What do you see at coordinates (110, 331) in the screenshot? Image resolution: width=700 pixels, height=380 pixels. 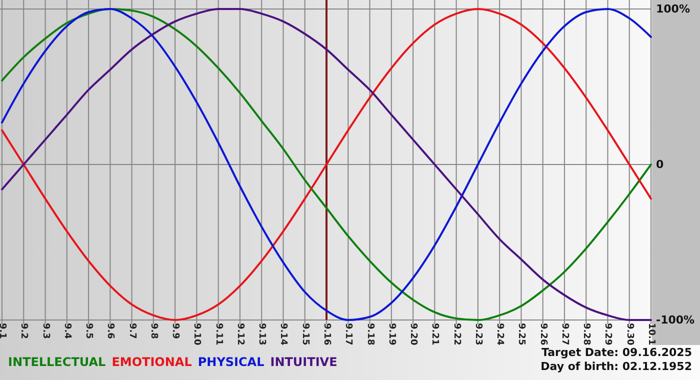 I see `x-tick-label: 9.6` at bounding box center [110, 331].